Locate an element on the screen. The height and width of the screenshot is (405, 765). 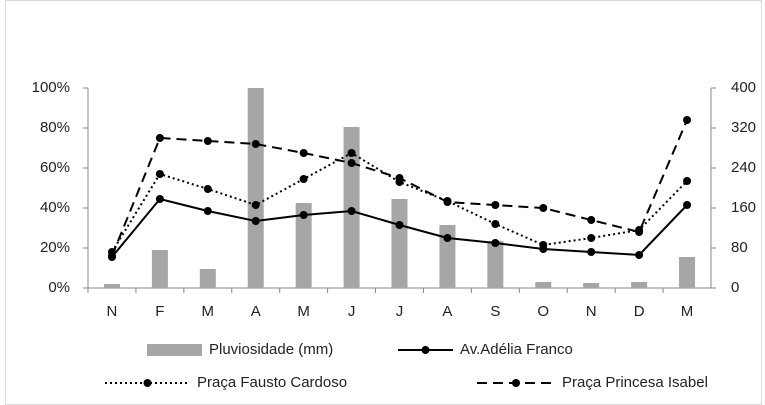
legend-label: Praça Princesa Isabel is located at coordinates (635, 382).